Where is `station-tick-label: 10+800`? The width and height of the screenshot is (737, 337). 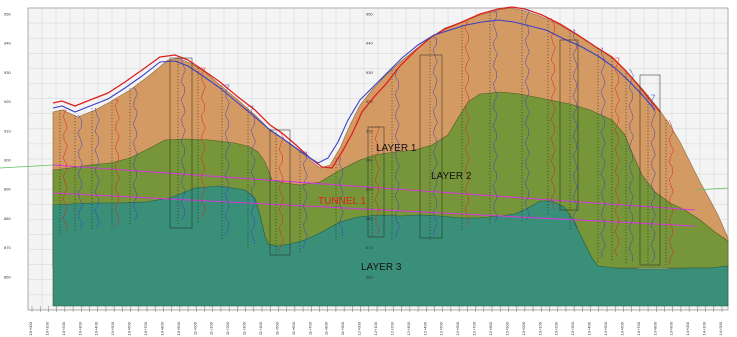 station-tick-label: 10+800 is located at coordinates (161, 328).